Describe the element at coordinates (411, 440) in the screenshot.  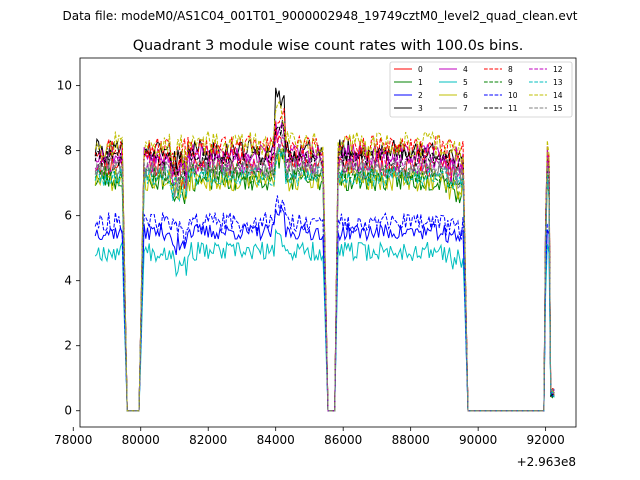
I see `x-tick-label: 88000` at that location.